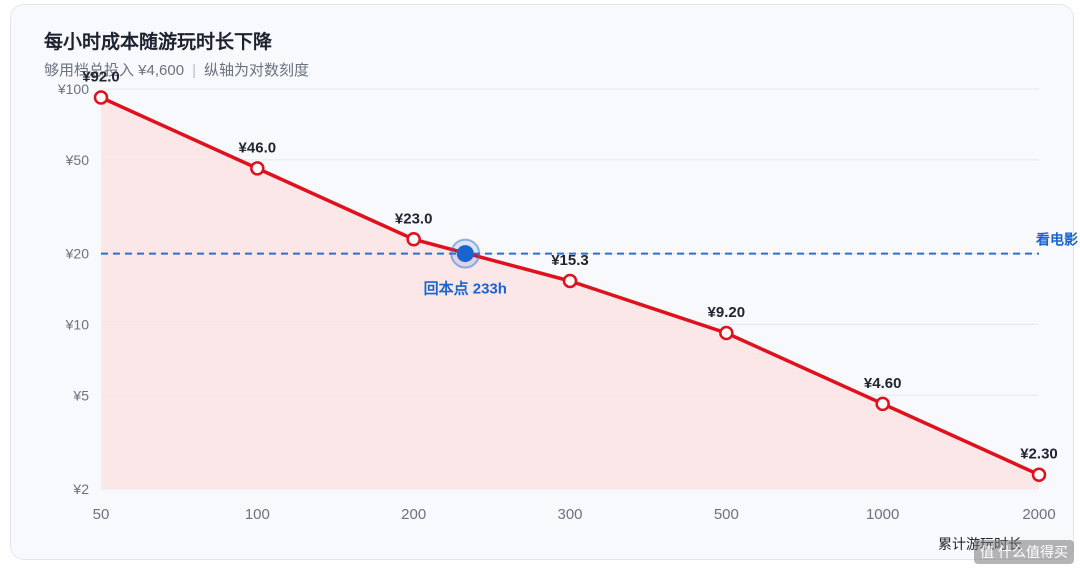 This screenshot has width=1080, height=570. Describe the element at coordinates (1038, 514) in the screenshot. I see `x-tick-label: 2000` at that location.